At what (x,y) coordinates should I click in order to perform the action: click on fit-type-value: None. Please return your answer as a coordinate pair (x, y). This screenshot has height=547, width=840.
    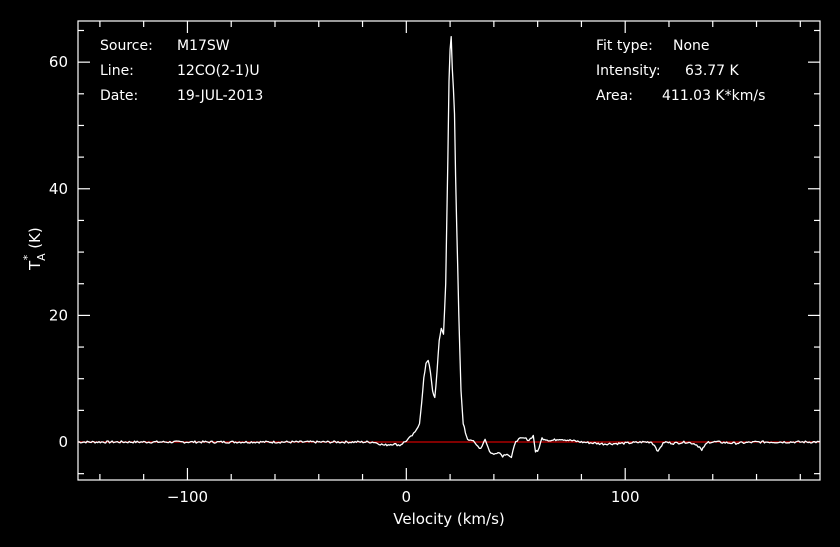
    Looking at the image, I should click on (691, 46).